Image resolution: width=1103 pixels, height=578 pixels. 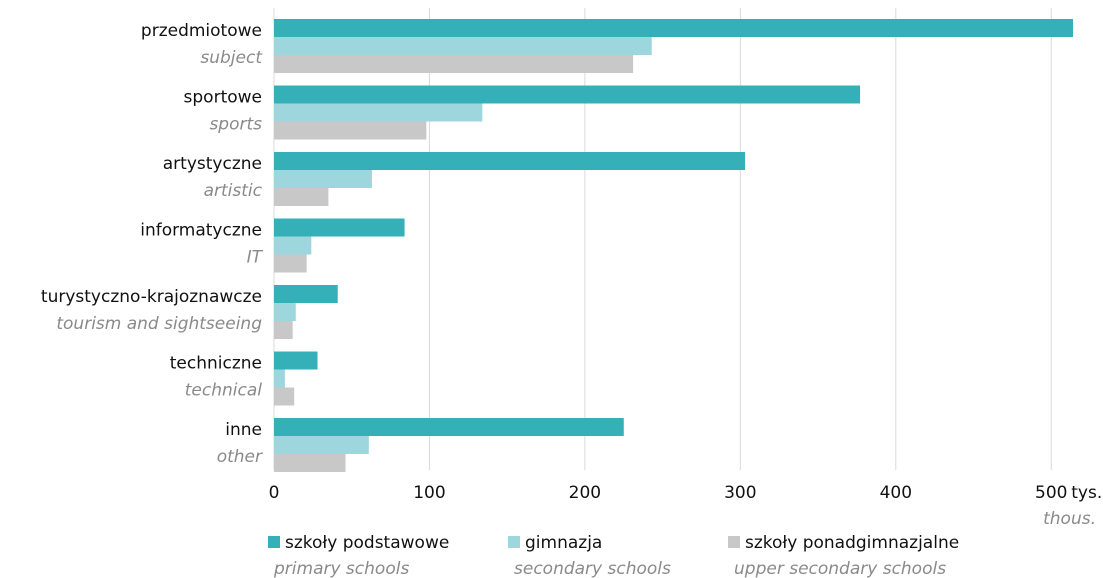 I want to click on x-tick-label: 200, so click(x=585, y=493).